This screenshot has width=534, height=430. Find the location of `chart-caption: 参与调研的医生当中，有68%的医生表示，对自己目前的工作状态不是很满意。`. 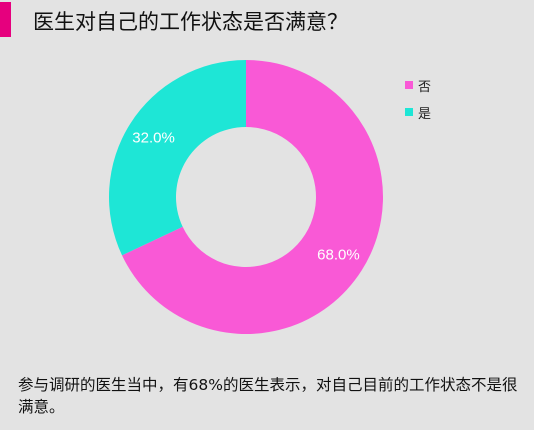

chart-caption: 参与调研的医生当中，有68%的医生表示，对自己目前的工作状态不是很满意。 is located at coordinates (268, 396).